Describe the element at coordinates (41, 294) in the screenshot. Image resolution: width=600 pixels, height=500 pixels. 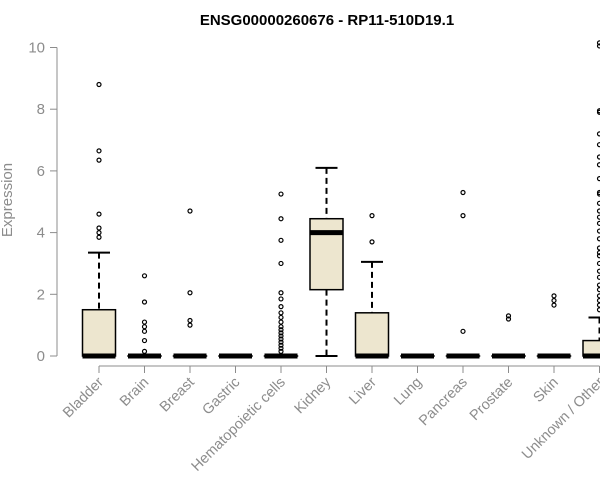
I see `y-tick-label: 2` at that location.